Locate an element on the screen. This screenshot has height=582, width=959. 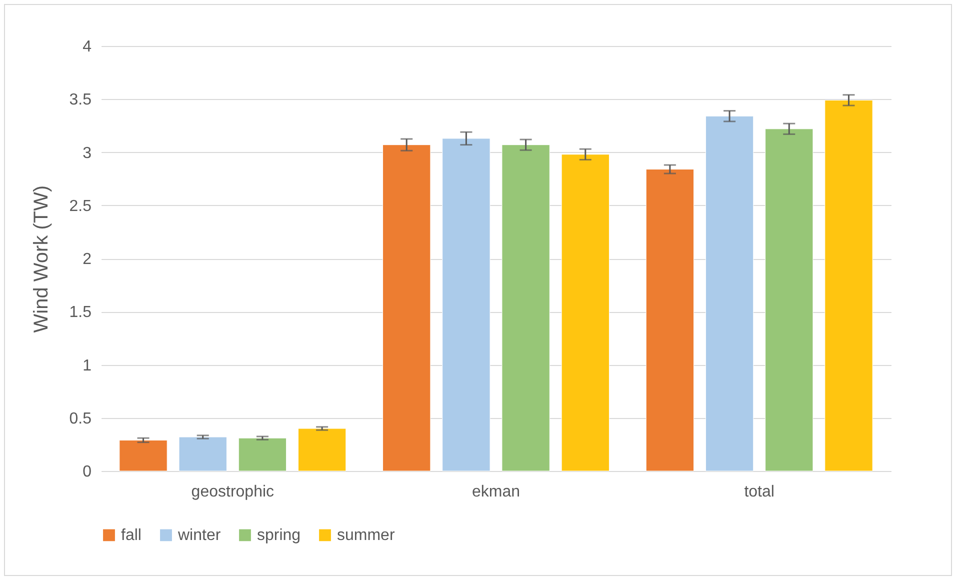
x-tick-label: total is located at coordinates (759, 492).